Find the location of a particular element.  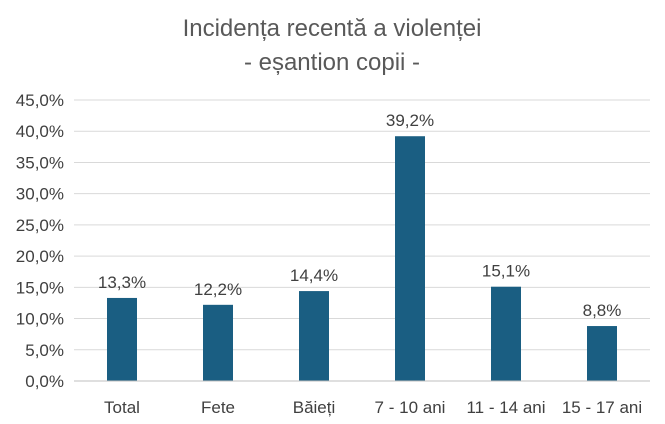

chart-title-line-1: Incidența recentă a violenței is located at coordinates (332, 28).